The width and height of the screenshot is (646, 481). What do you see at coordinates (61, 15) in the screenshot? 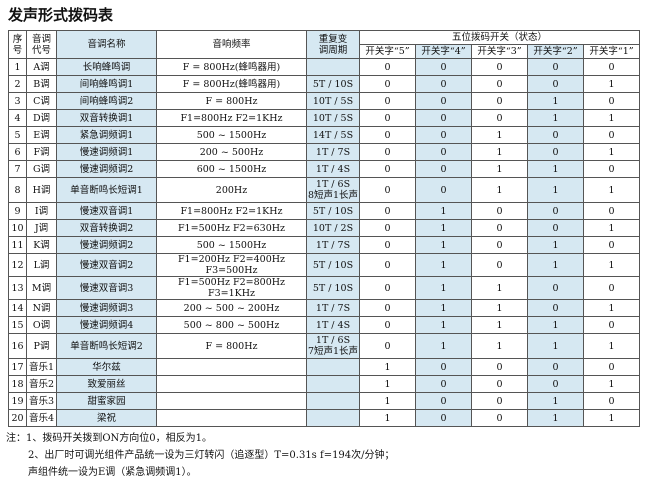
I see `title: 发声形式拨码表` at bounding box center [61, 15].